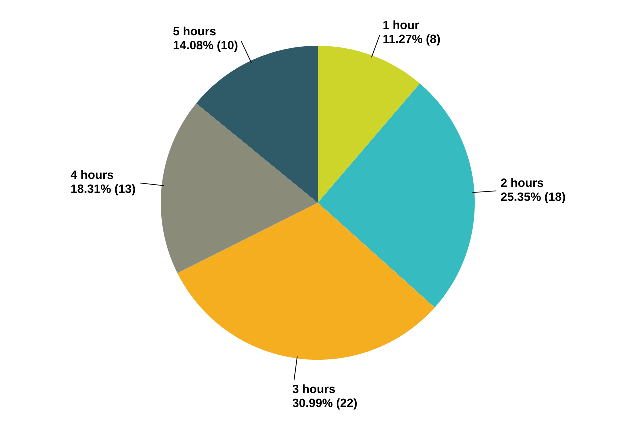 Image resolution: width=630 pixels, height=433 pixels. I want to click on slice-label: 2 hours, so click(522, 183).